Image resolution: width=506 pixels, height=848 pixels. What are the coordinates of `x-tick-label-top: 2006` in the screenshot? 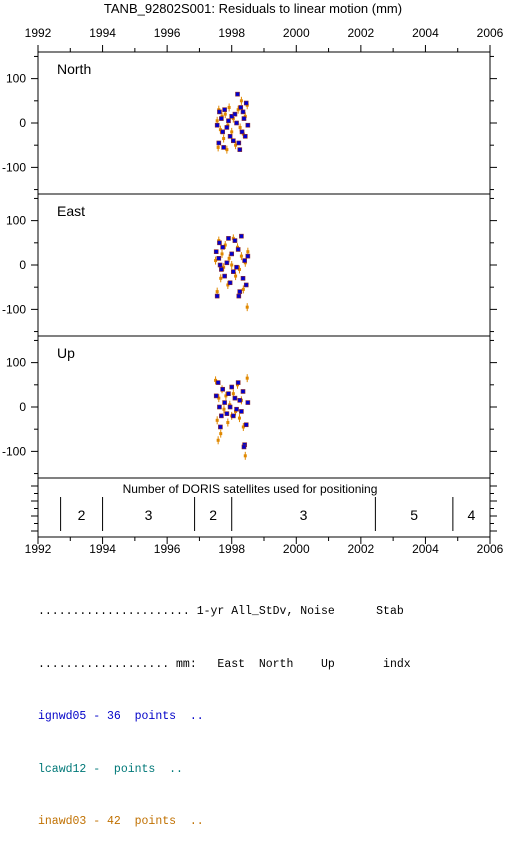 It's located at (490, 33).